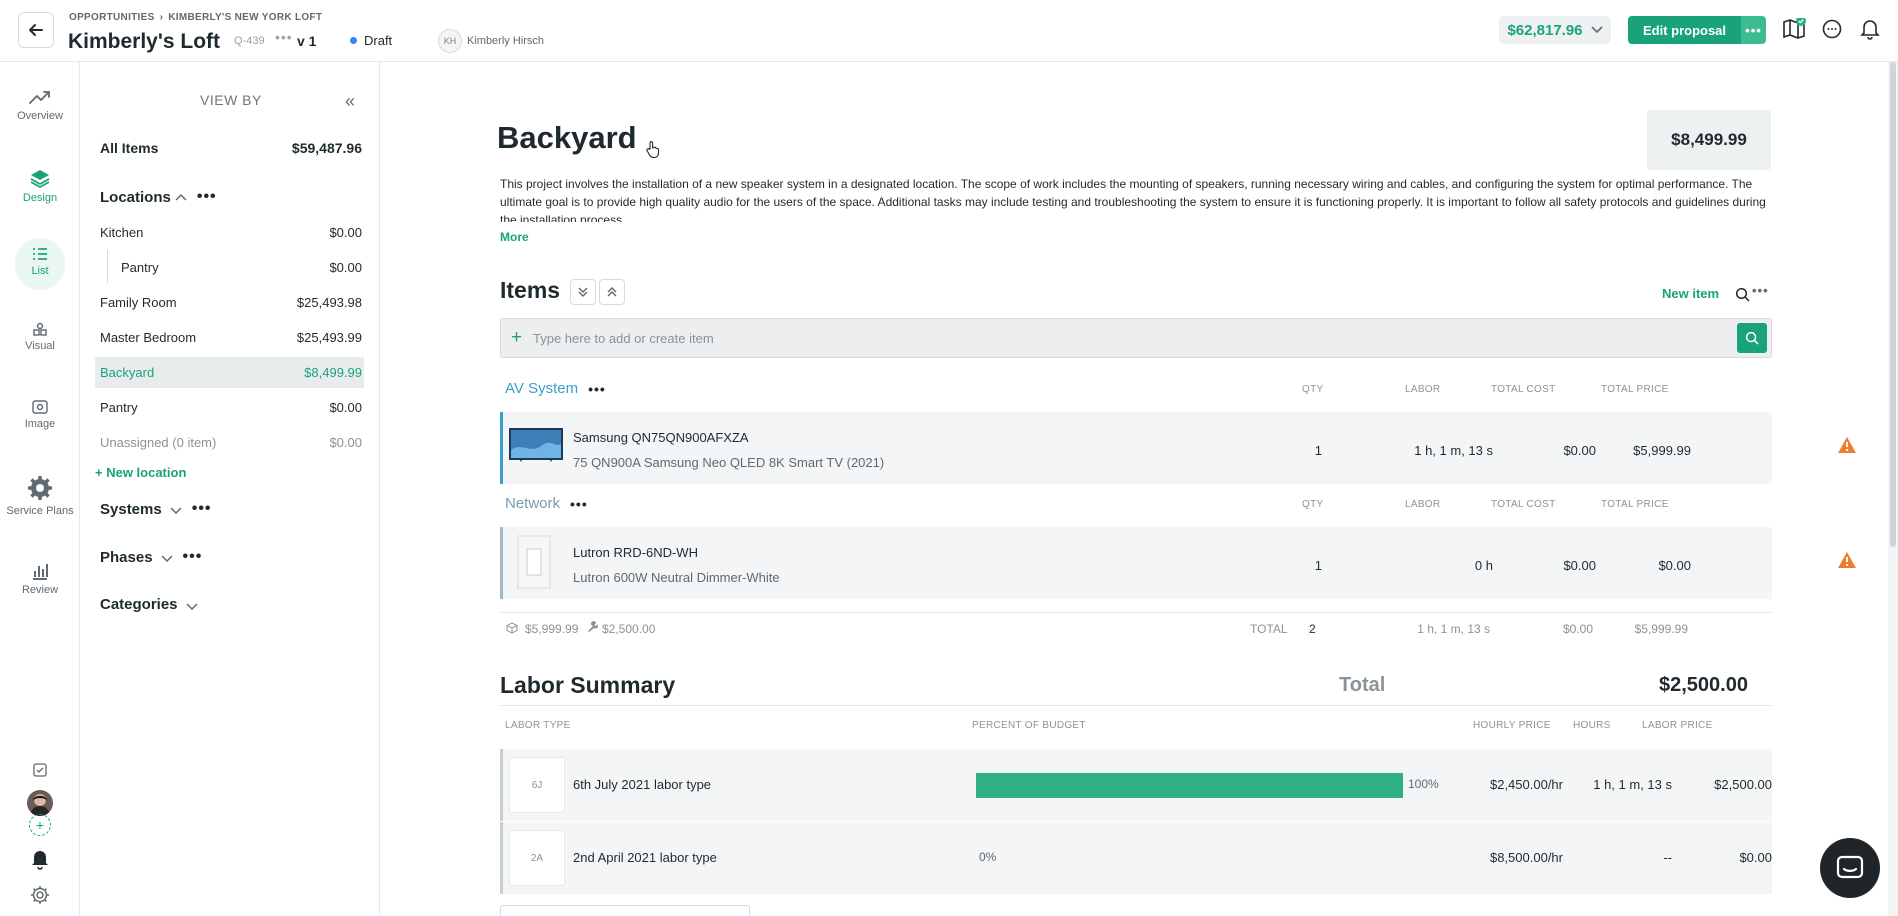 The image size is (1898, 916). Describe the element at coordinates (1667, 857) in the screenshot. I see `labor-hours: --` at that location.